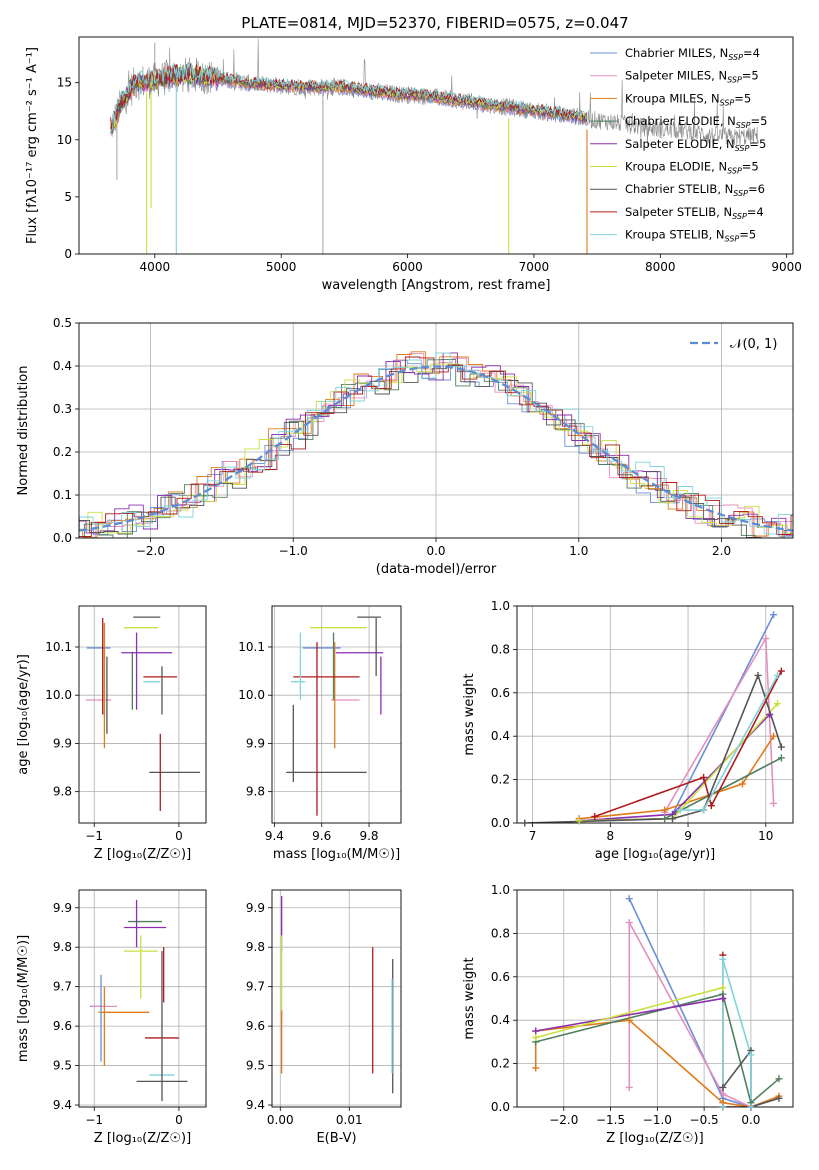 The image size is (819, 1170). What do you see at coordinates (696, 122) in the screenshot?
I see `legend-label: Chabrier ELODIE, NSSP=5` at bounding box center [696, 122].